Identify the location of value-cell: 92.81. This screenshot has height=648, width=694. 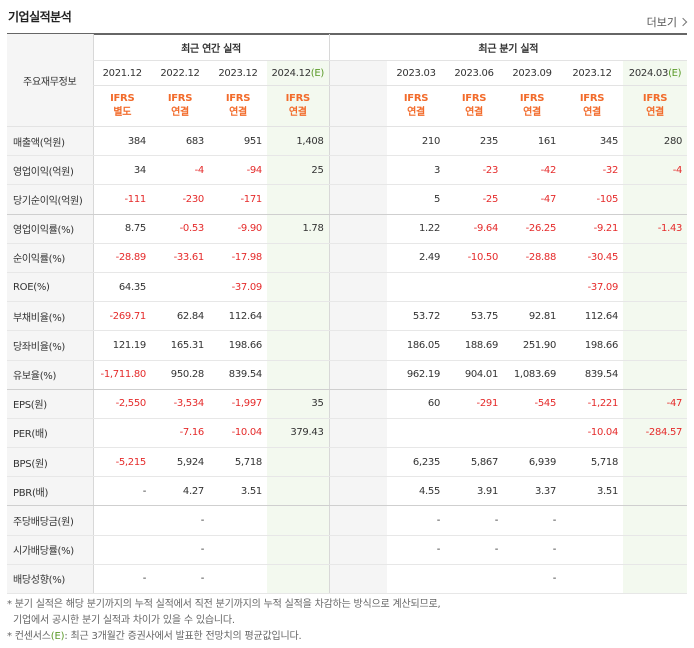
(532, 316).